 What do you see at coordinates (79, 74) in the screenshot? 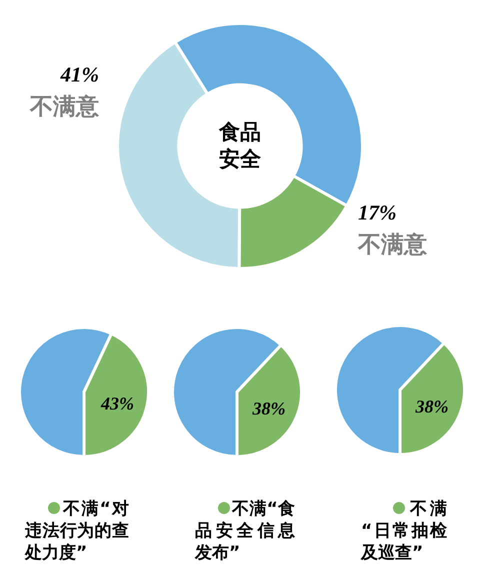
I see `data-label: 41%` at bounding box center [79, 74].